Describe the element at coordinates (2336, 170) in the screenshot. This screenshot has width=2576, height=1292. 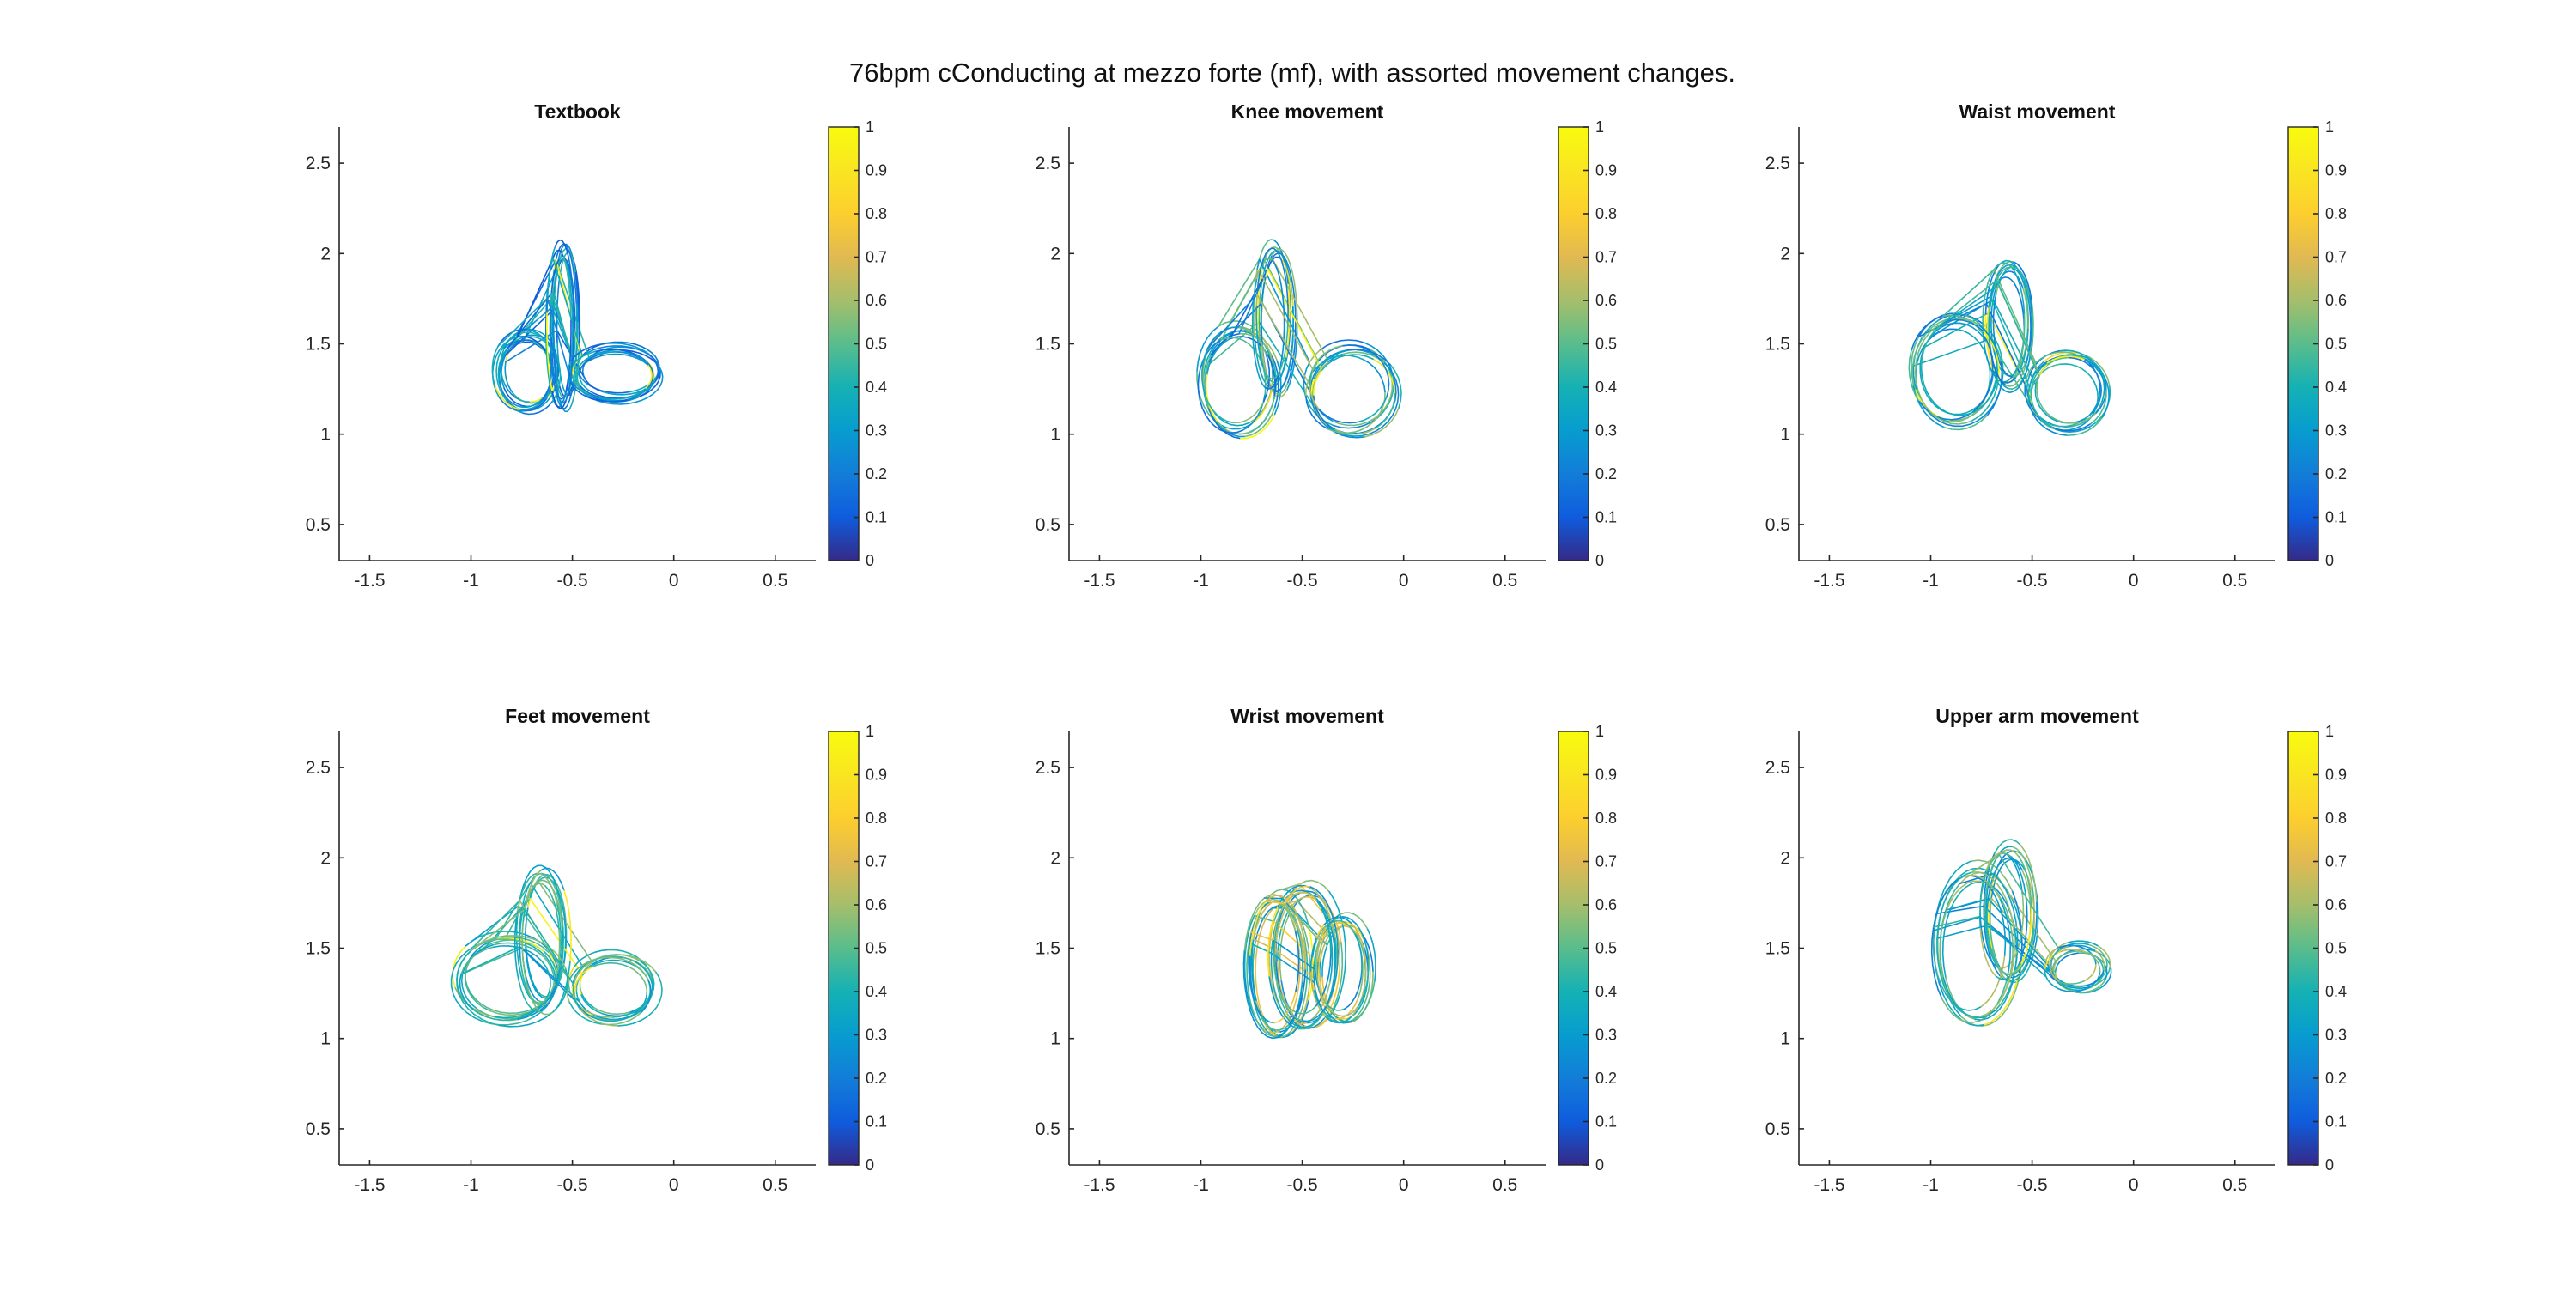
I see `colorbar-tick-label: 0.9` at that location.